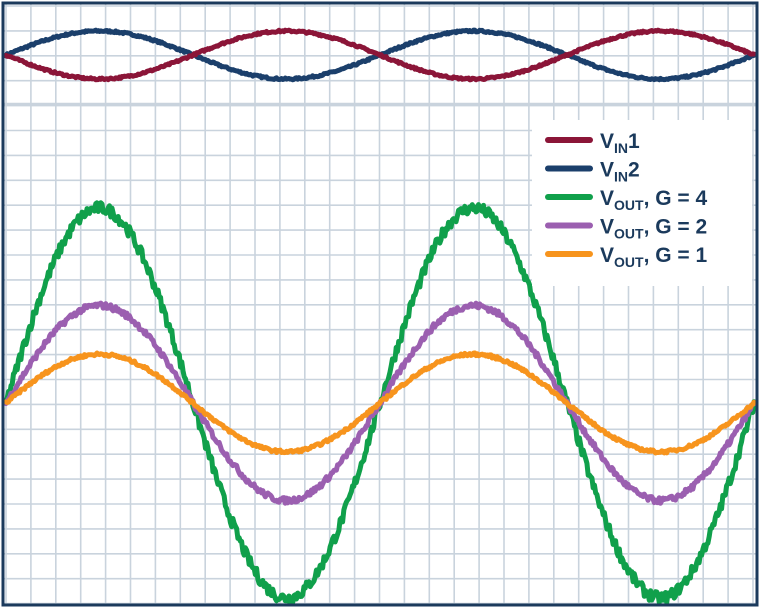 The height and width of the screenshot is (608, 760). I want to click on legend-background, so click(642, 203).